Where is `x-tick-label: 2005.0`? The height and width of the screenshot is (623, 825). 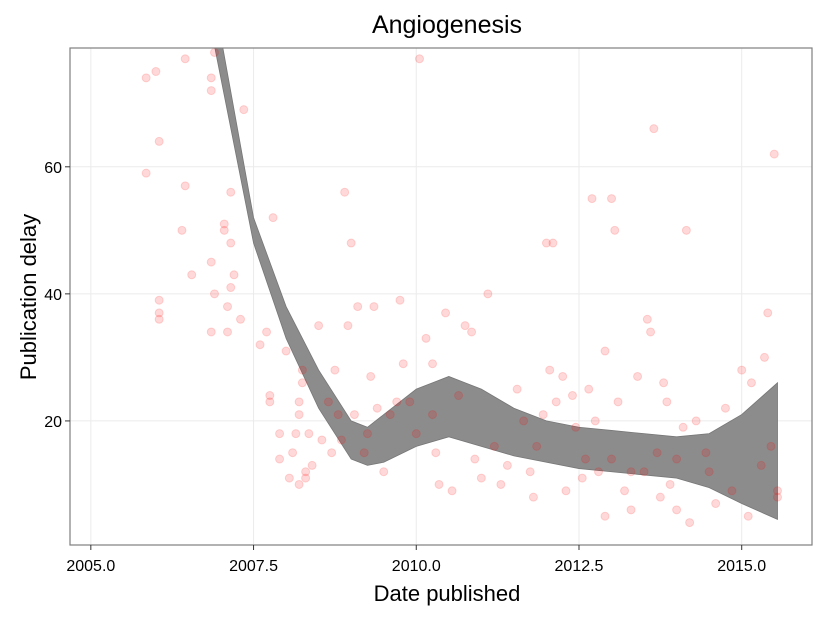
x-tick-label: 2005.0 is located at coordinates (90, 566).